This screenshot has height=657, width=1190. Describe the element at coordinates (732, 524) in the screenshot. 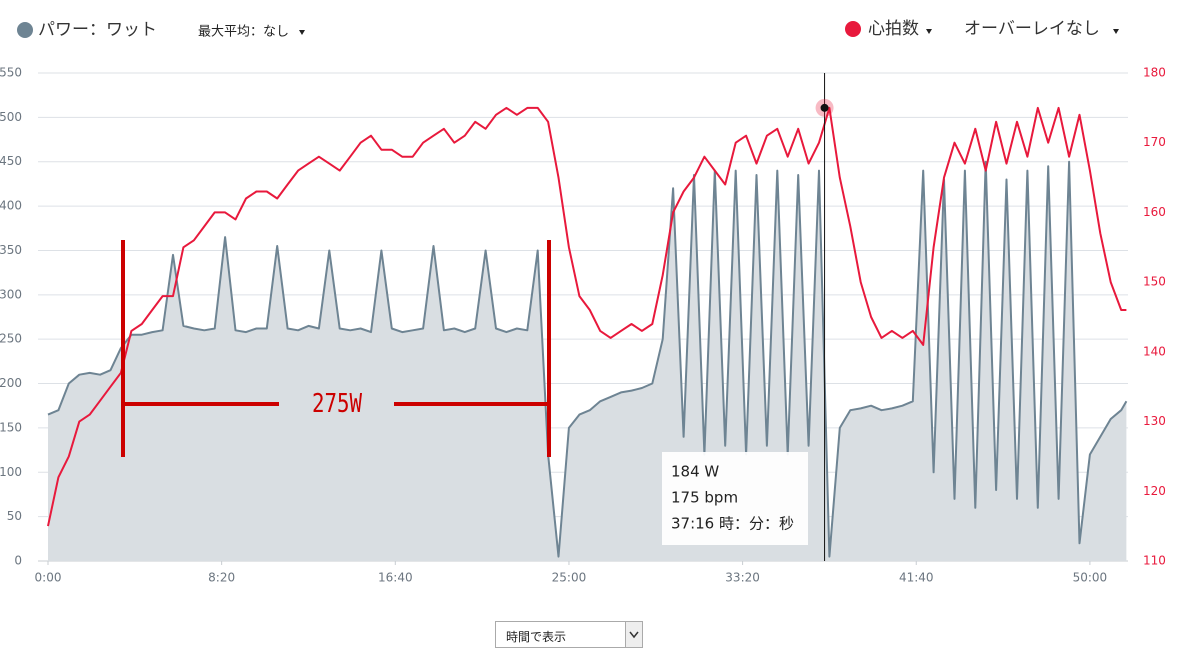

I see `tooltip-line: 37:16 時：分：秒` at that location.